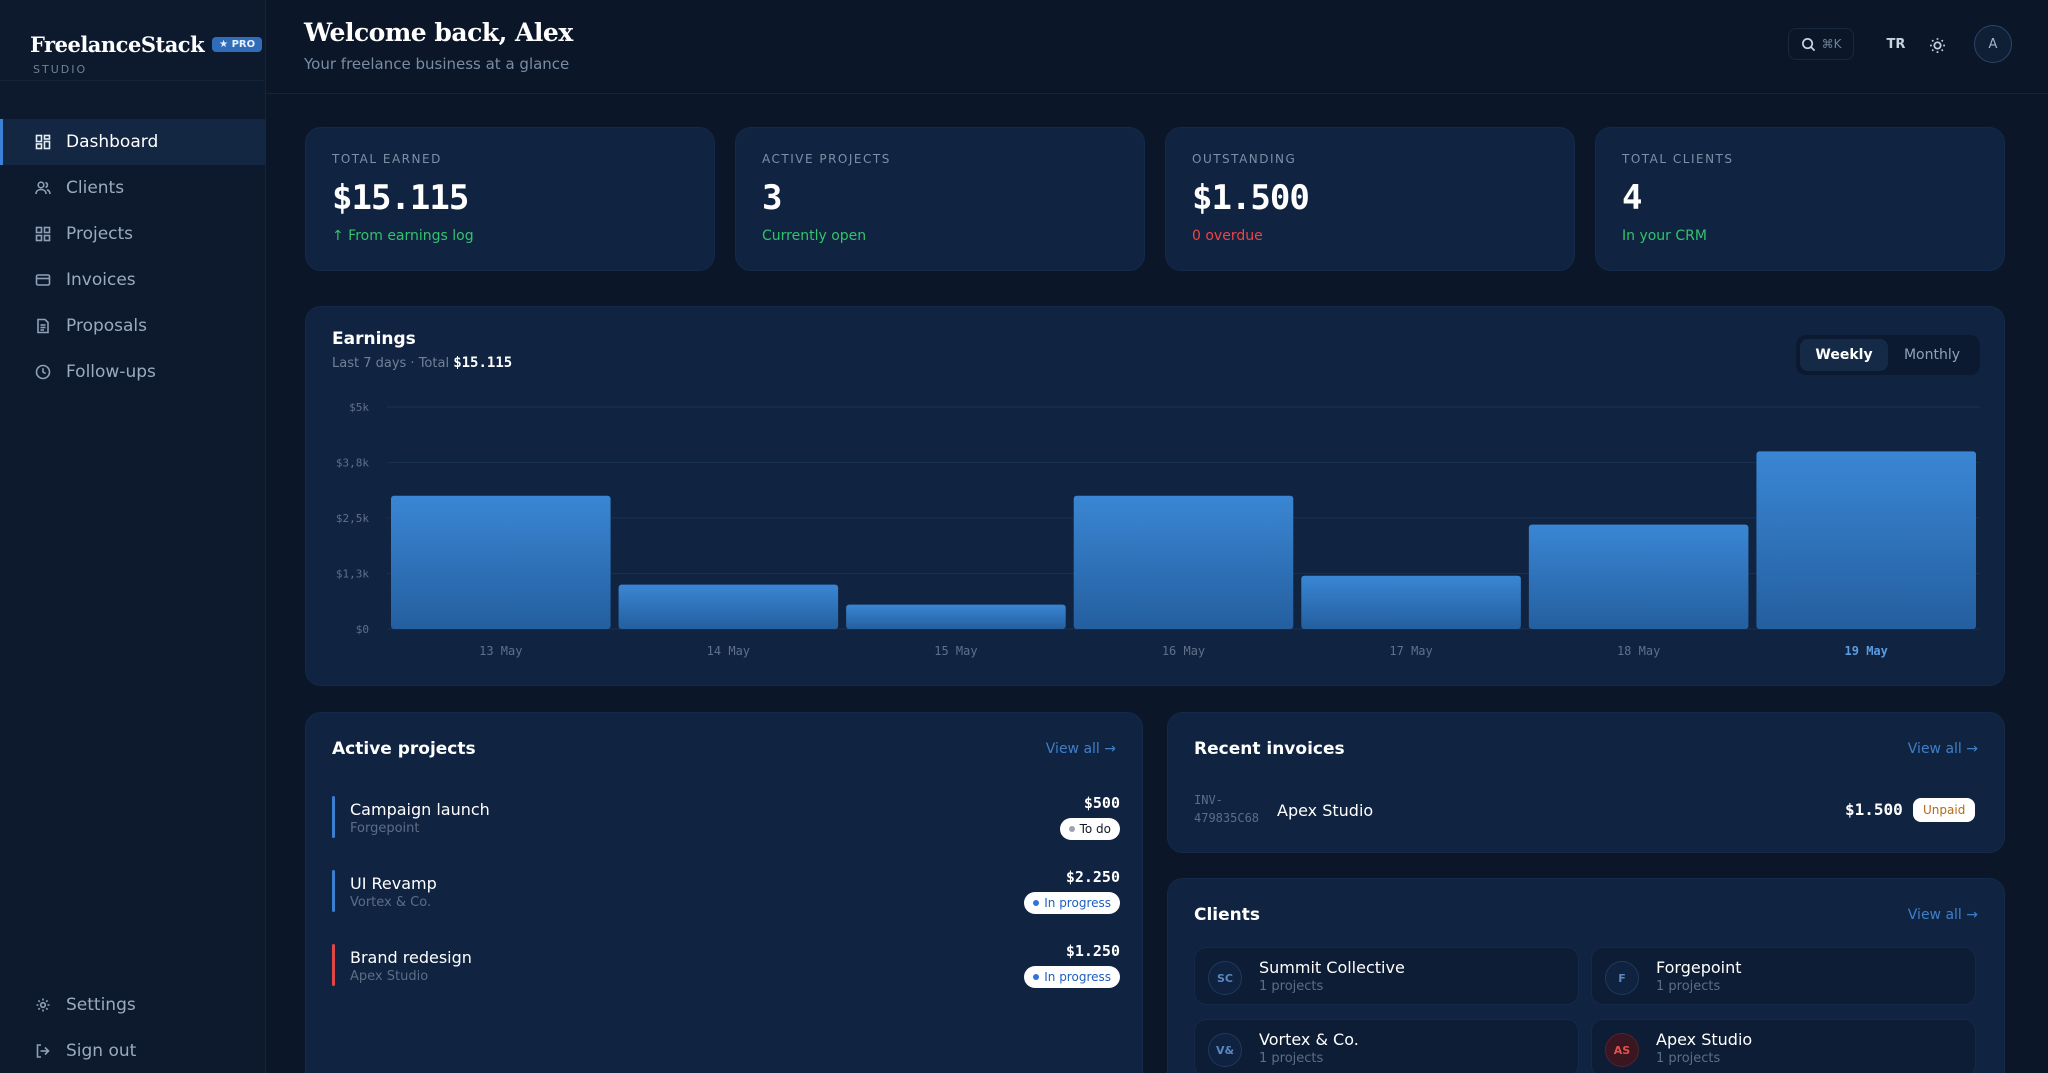  What do you see at coordinates (1896, 44) in the screenshot?
I see `language-toggle: TR` at bounding box center [1896, 44].